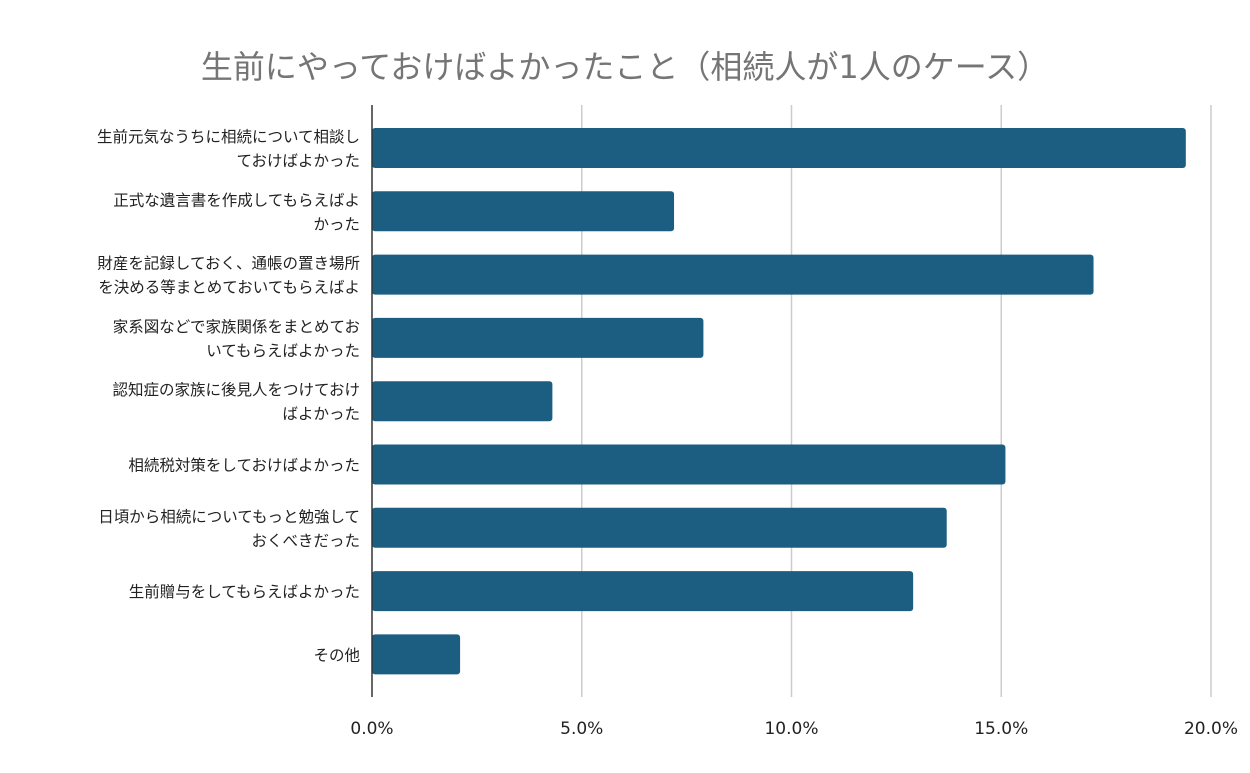  Describe the element at coordinates (581, 729) in the screenshot. I see `x-tick-label: 5.0%` at that location.